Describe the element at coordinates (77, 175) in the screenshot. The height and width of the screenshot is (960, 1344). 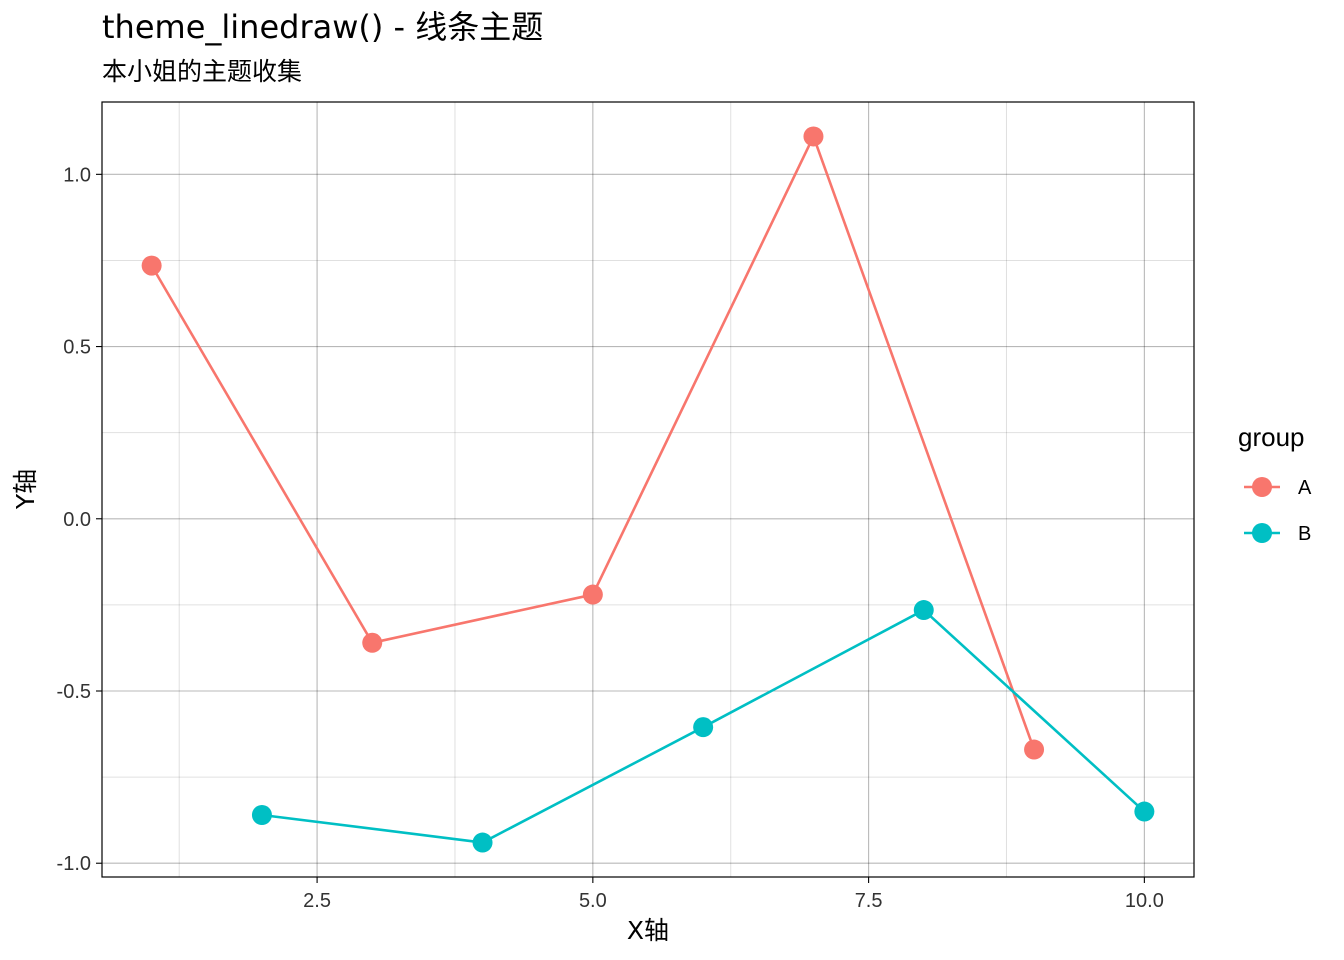
I see `y-tick-label: 1.0` at that location.